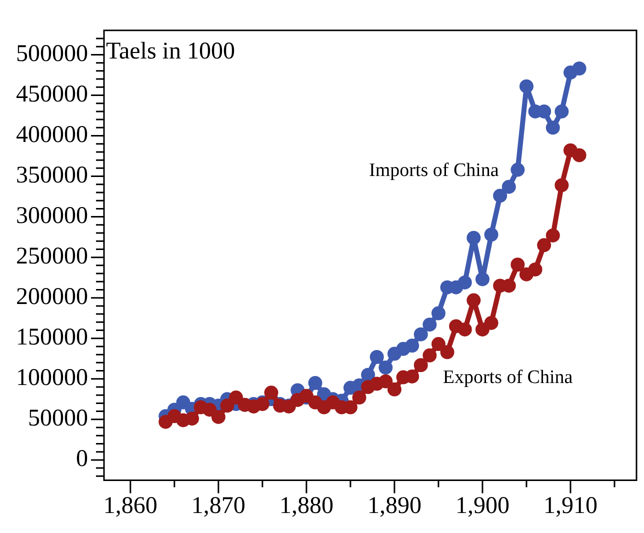 This screenshot has height=533, width=644. I want to click on y-tick-label: 300000, so click(52, 216).